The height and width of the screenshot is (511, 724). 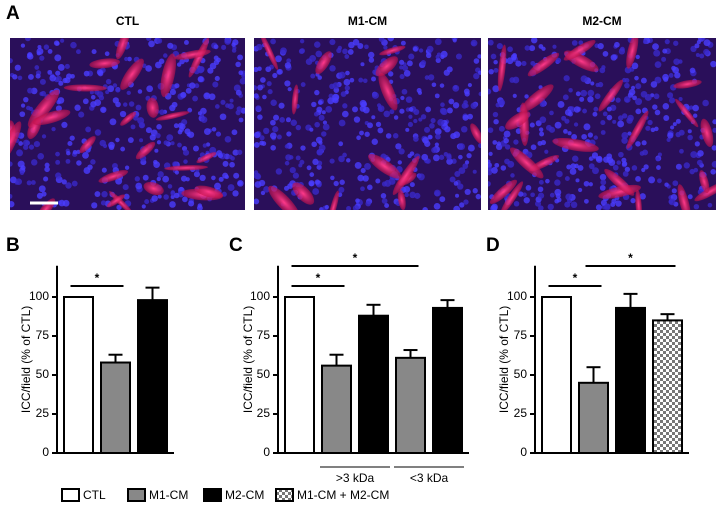 I want to click on panel-label: C, so click(x=236, y=245).